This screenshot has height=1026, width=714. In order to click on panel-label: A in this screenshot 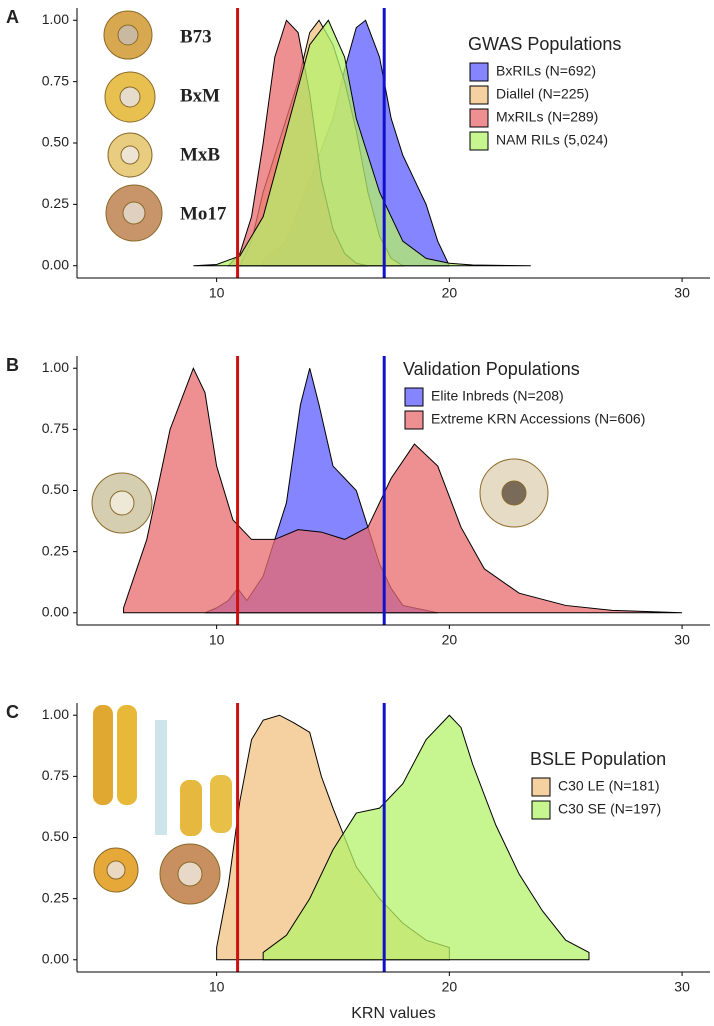, I will do `click(12, 17)`.